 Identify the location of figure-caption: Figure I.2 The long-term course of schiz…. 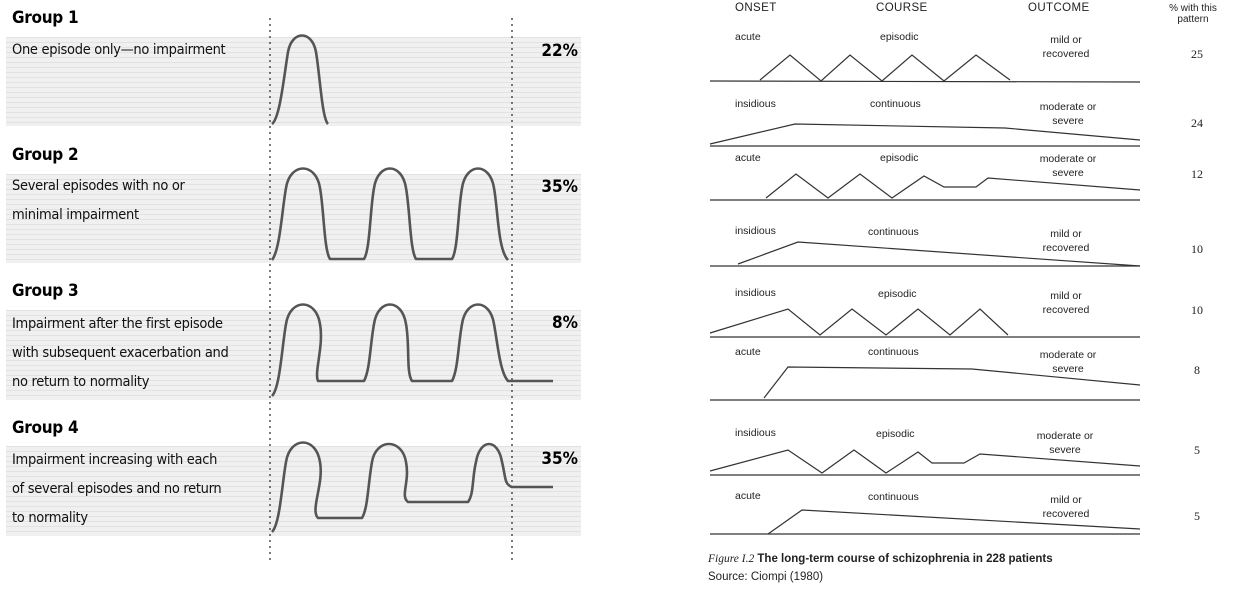
(880, 559).